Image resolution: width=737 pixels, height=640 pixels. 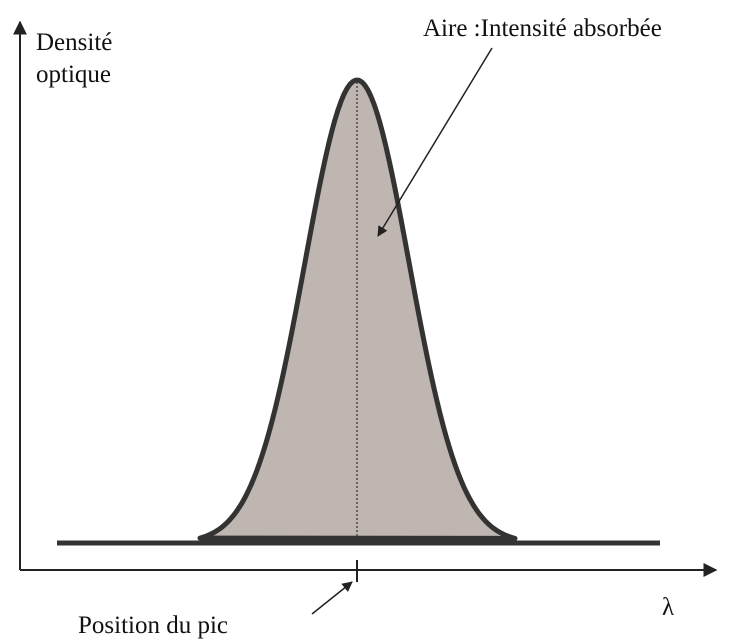 I want to click on area-arrow, so click(x=435, y=142).